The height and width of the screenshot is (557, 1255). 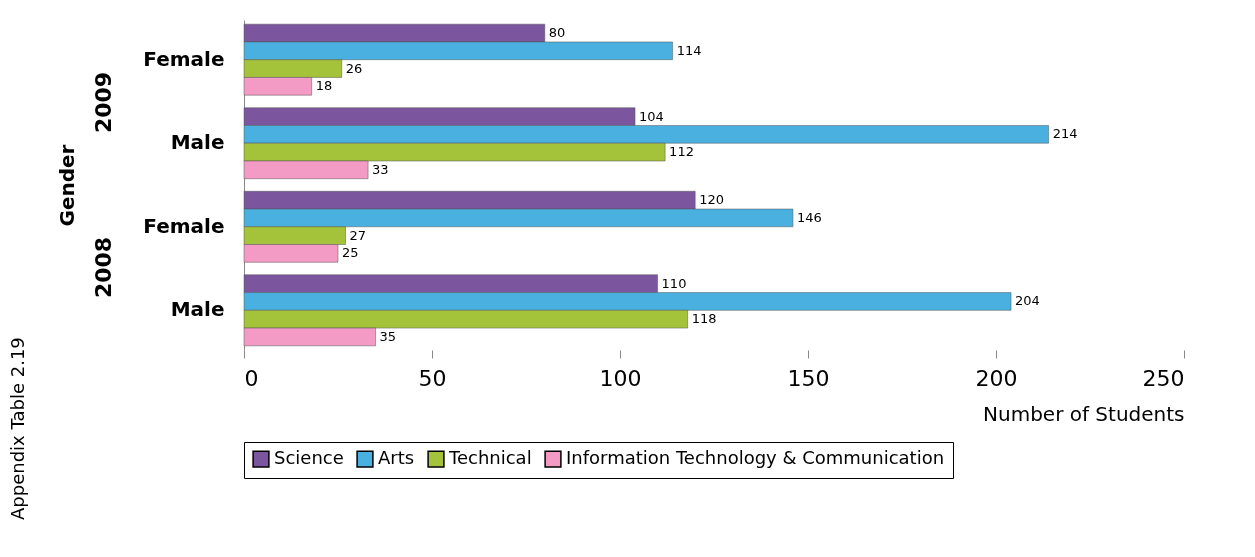 I want to click on data-label: 33, so click(x=380, y=169).